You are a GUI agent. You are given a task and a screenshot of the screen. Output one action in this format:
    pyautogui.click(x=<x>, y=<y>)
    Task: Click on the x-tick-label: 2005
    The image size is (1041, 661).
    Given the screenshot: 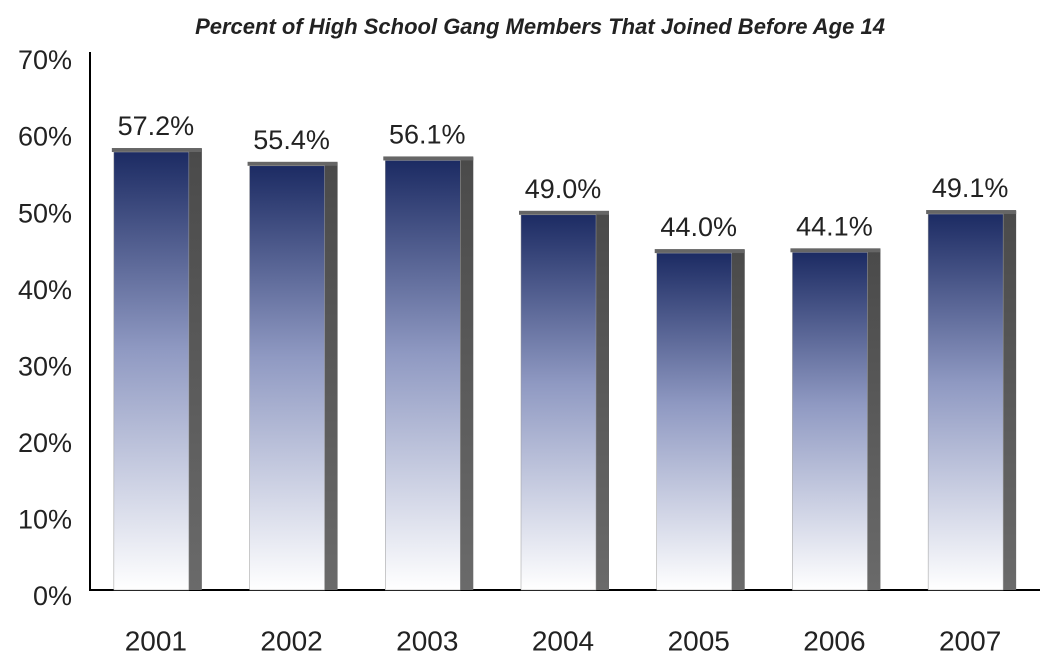 What is the action you would take?
    pyautogui.click(x=699, y=640)
    